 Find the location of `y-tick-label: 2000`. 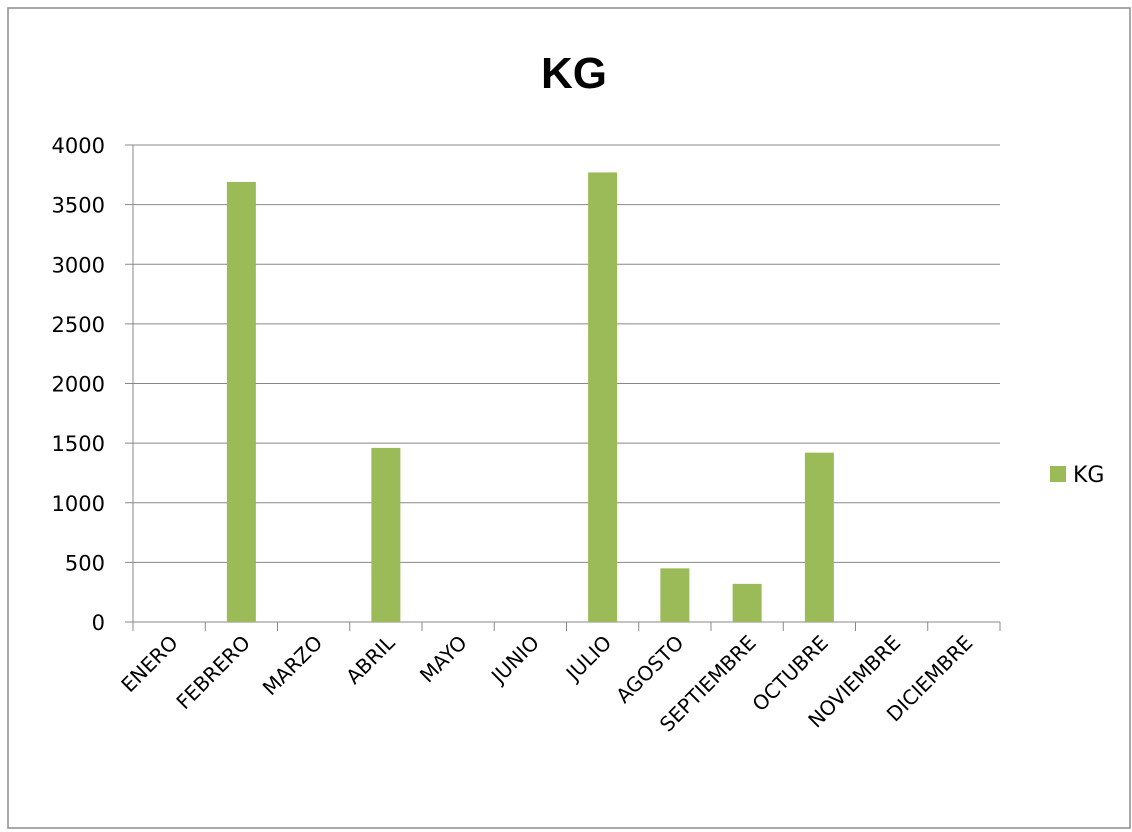

y-tick-label: 2000 is located at coordinates (78, 385).